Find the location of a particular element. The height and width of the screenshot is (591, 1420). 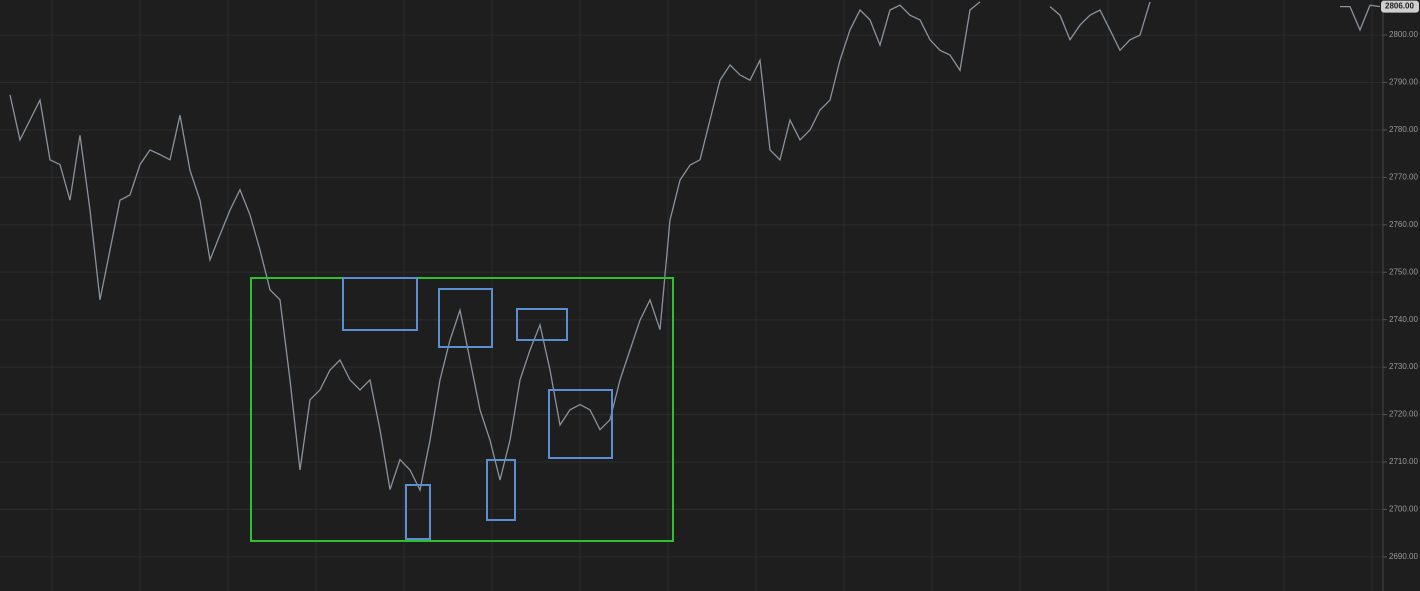

y-tick-label: 2750.00 is located at coordinates (1403, 271).